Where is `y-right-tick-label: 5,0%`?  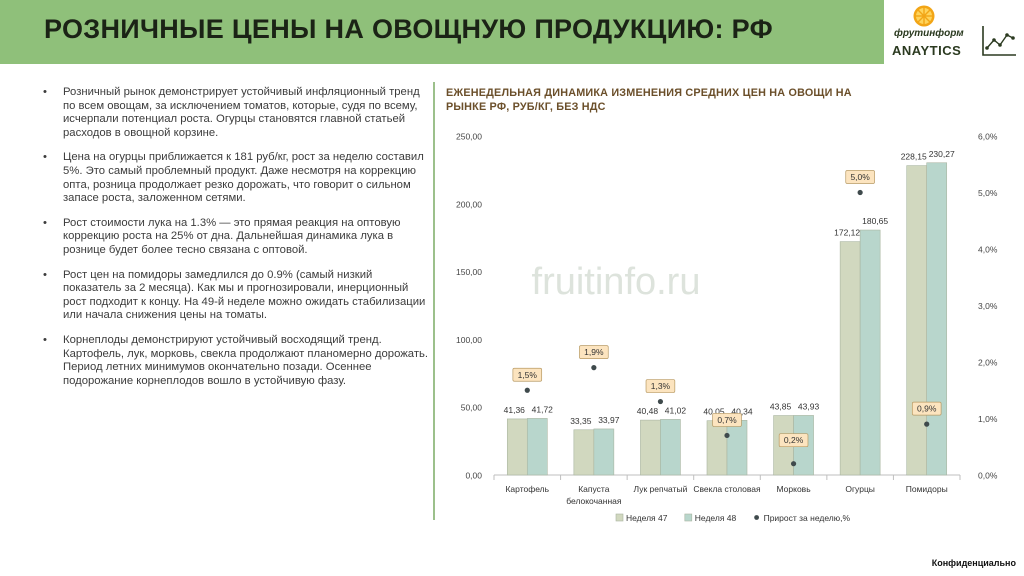 y-right-tick-label: 5,0% is located at coordinates (988, 193).